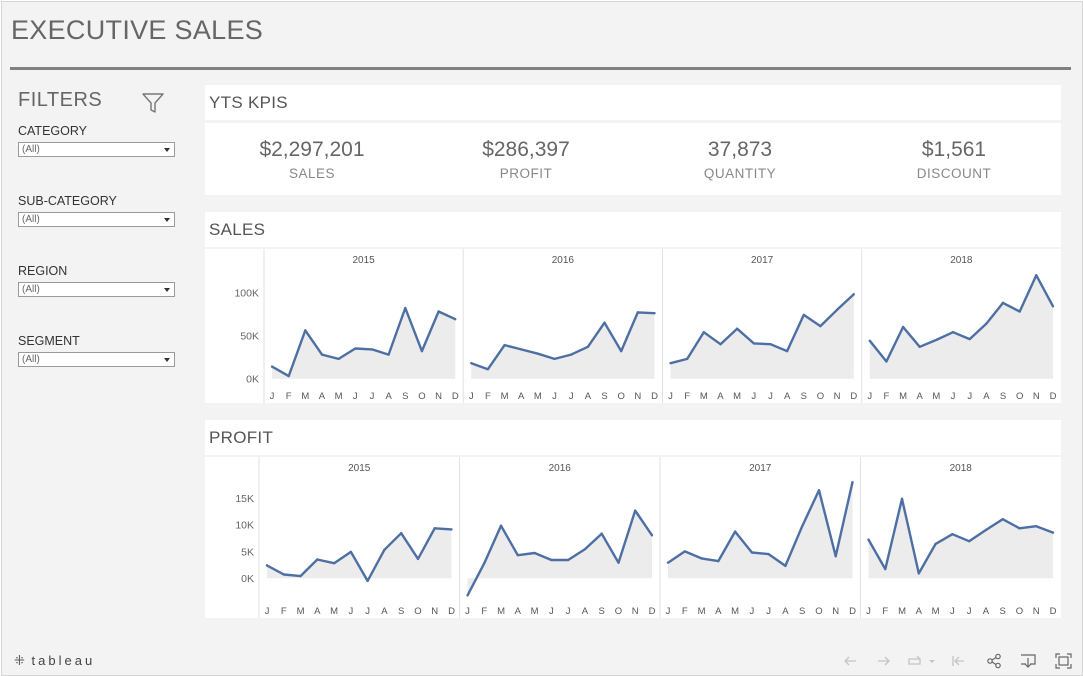  I want to click on profit-y-tick-label: 5K, so click(247, 552).